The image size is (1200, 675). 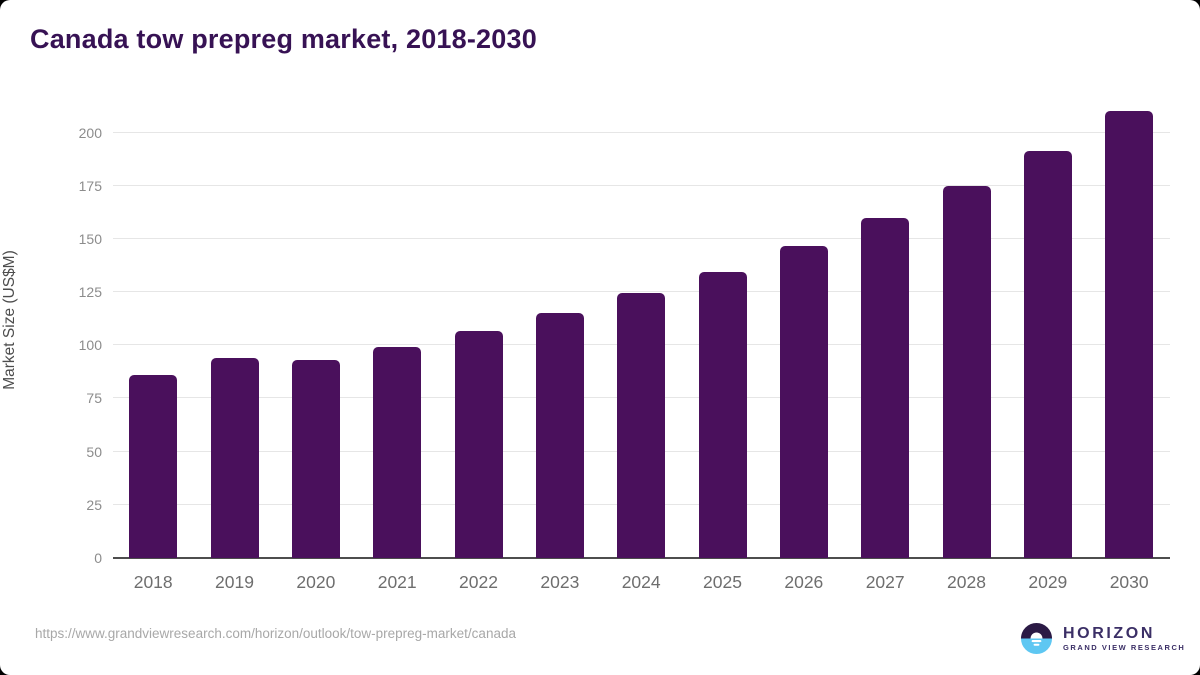 What do you see at coordinates (559, 435) in the screenshot?
I see `bar-2023` at bounding box center [559, 435].